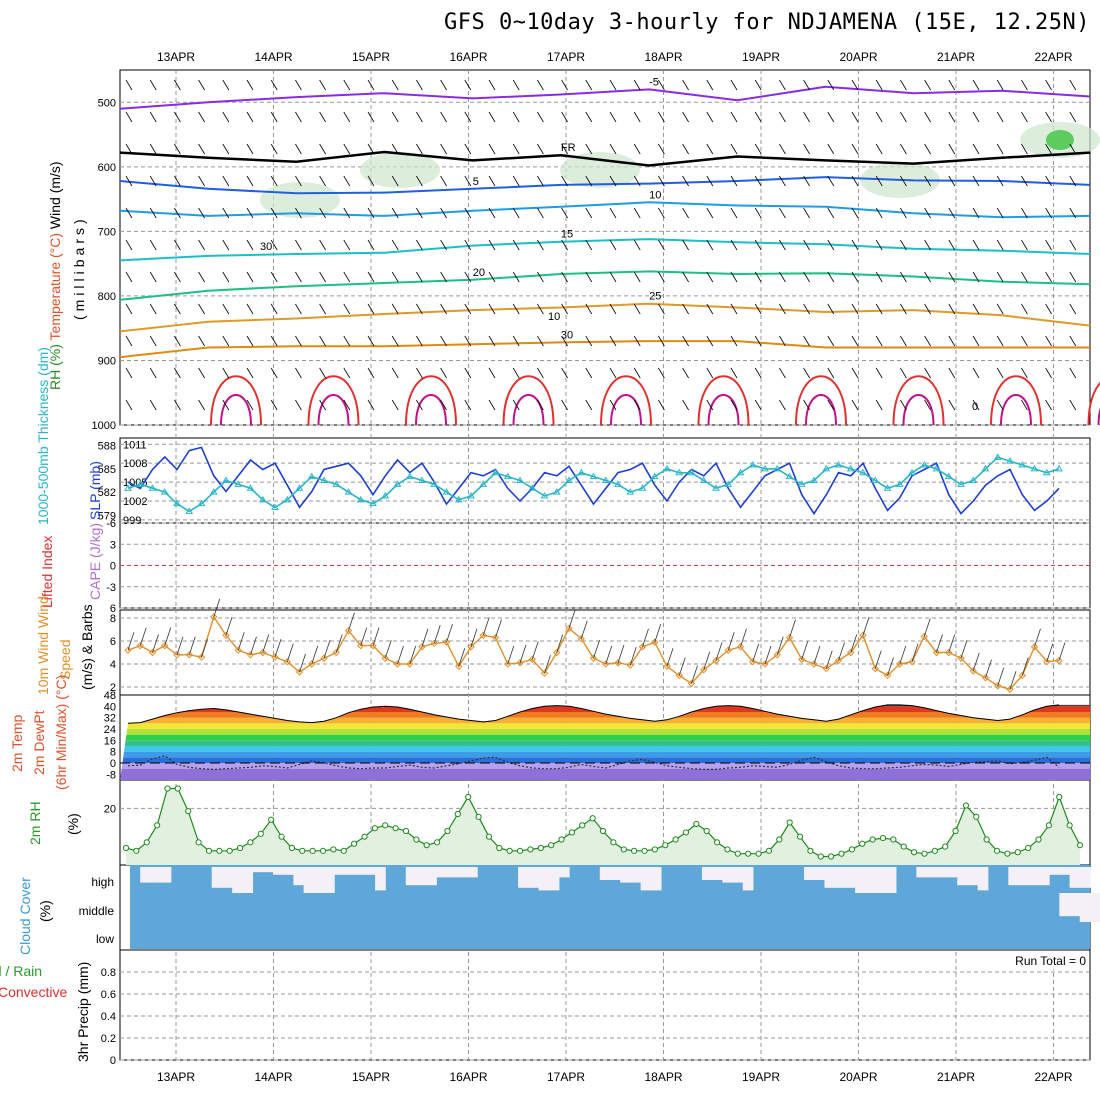  I want to click on precip-tick-label: 0.2, so click(108, 1039).